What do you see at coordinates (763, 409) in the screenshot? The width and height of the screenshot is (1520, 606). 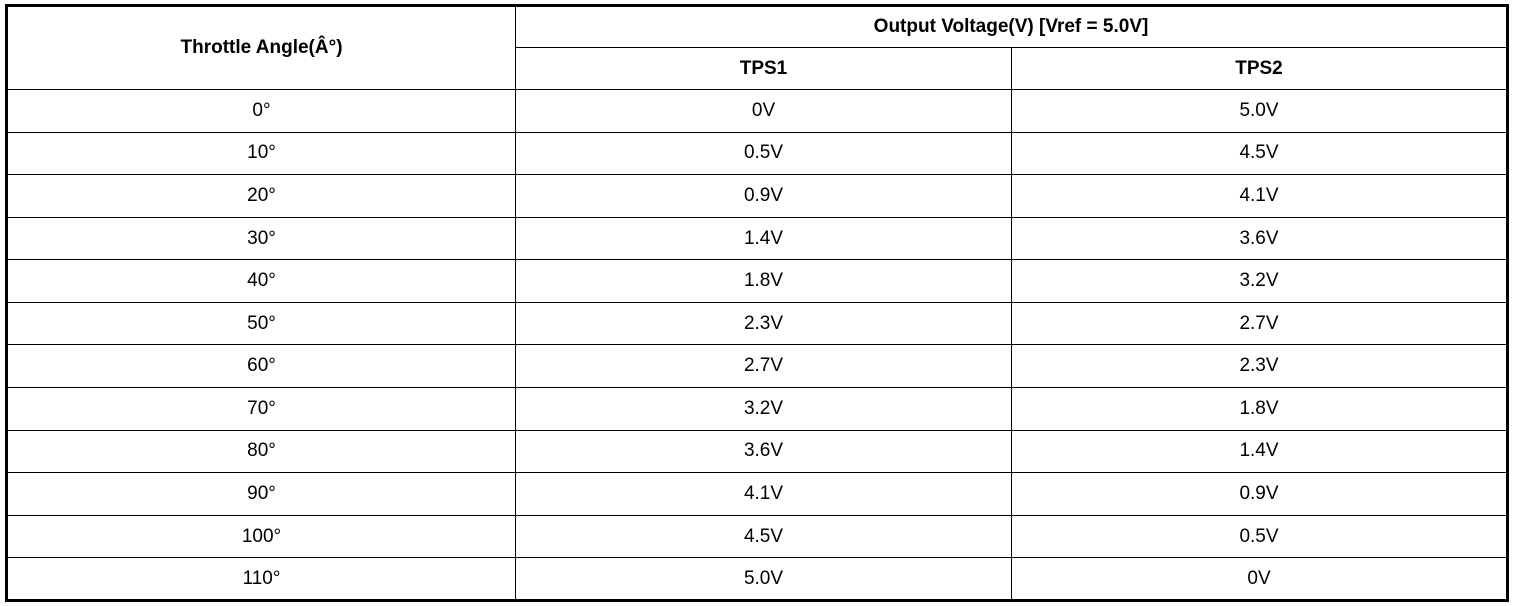 I see `tps1-cell: 3.2V` at bounding box center [763, 409].